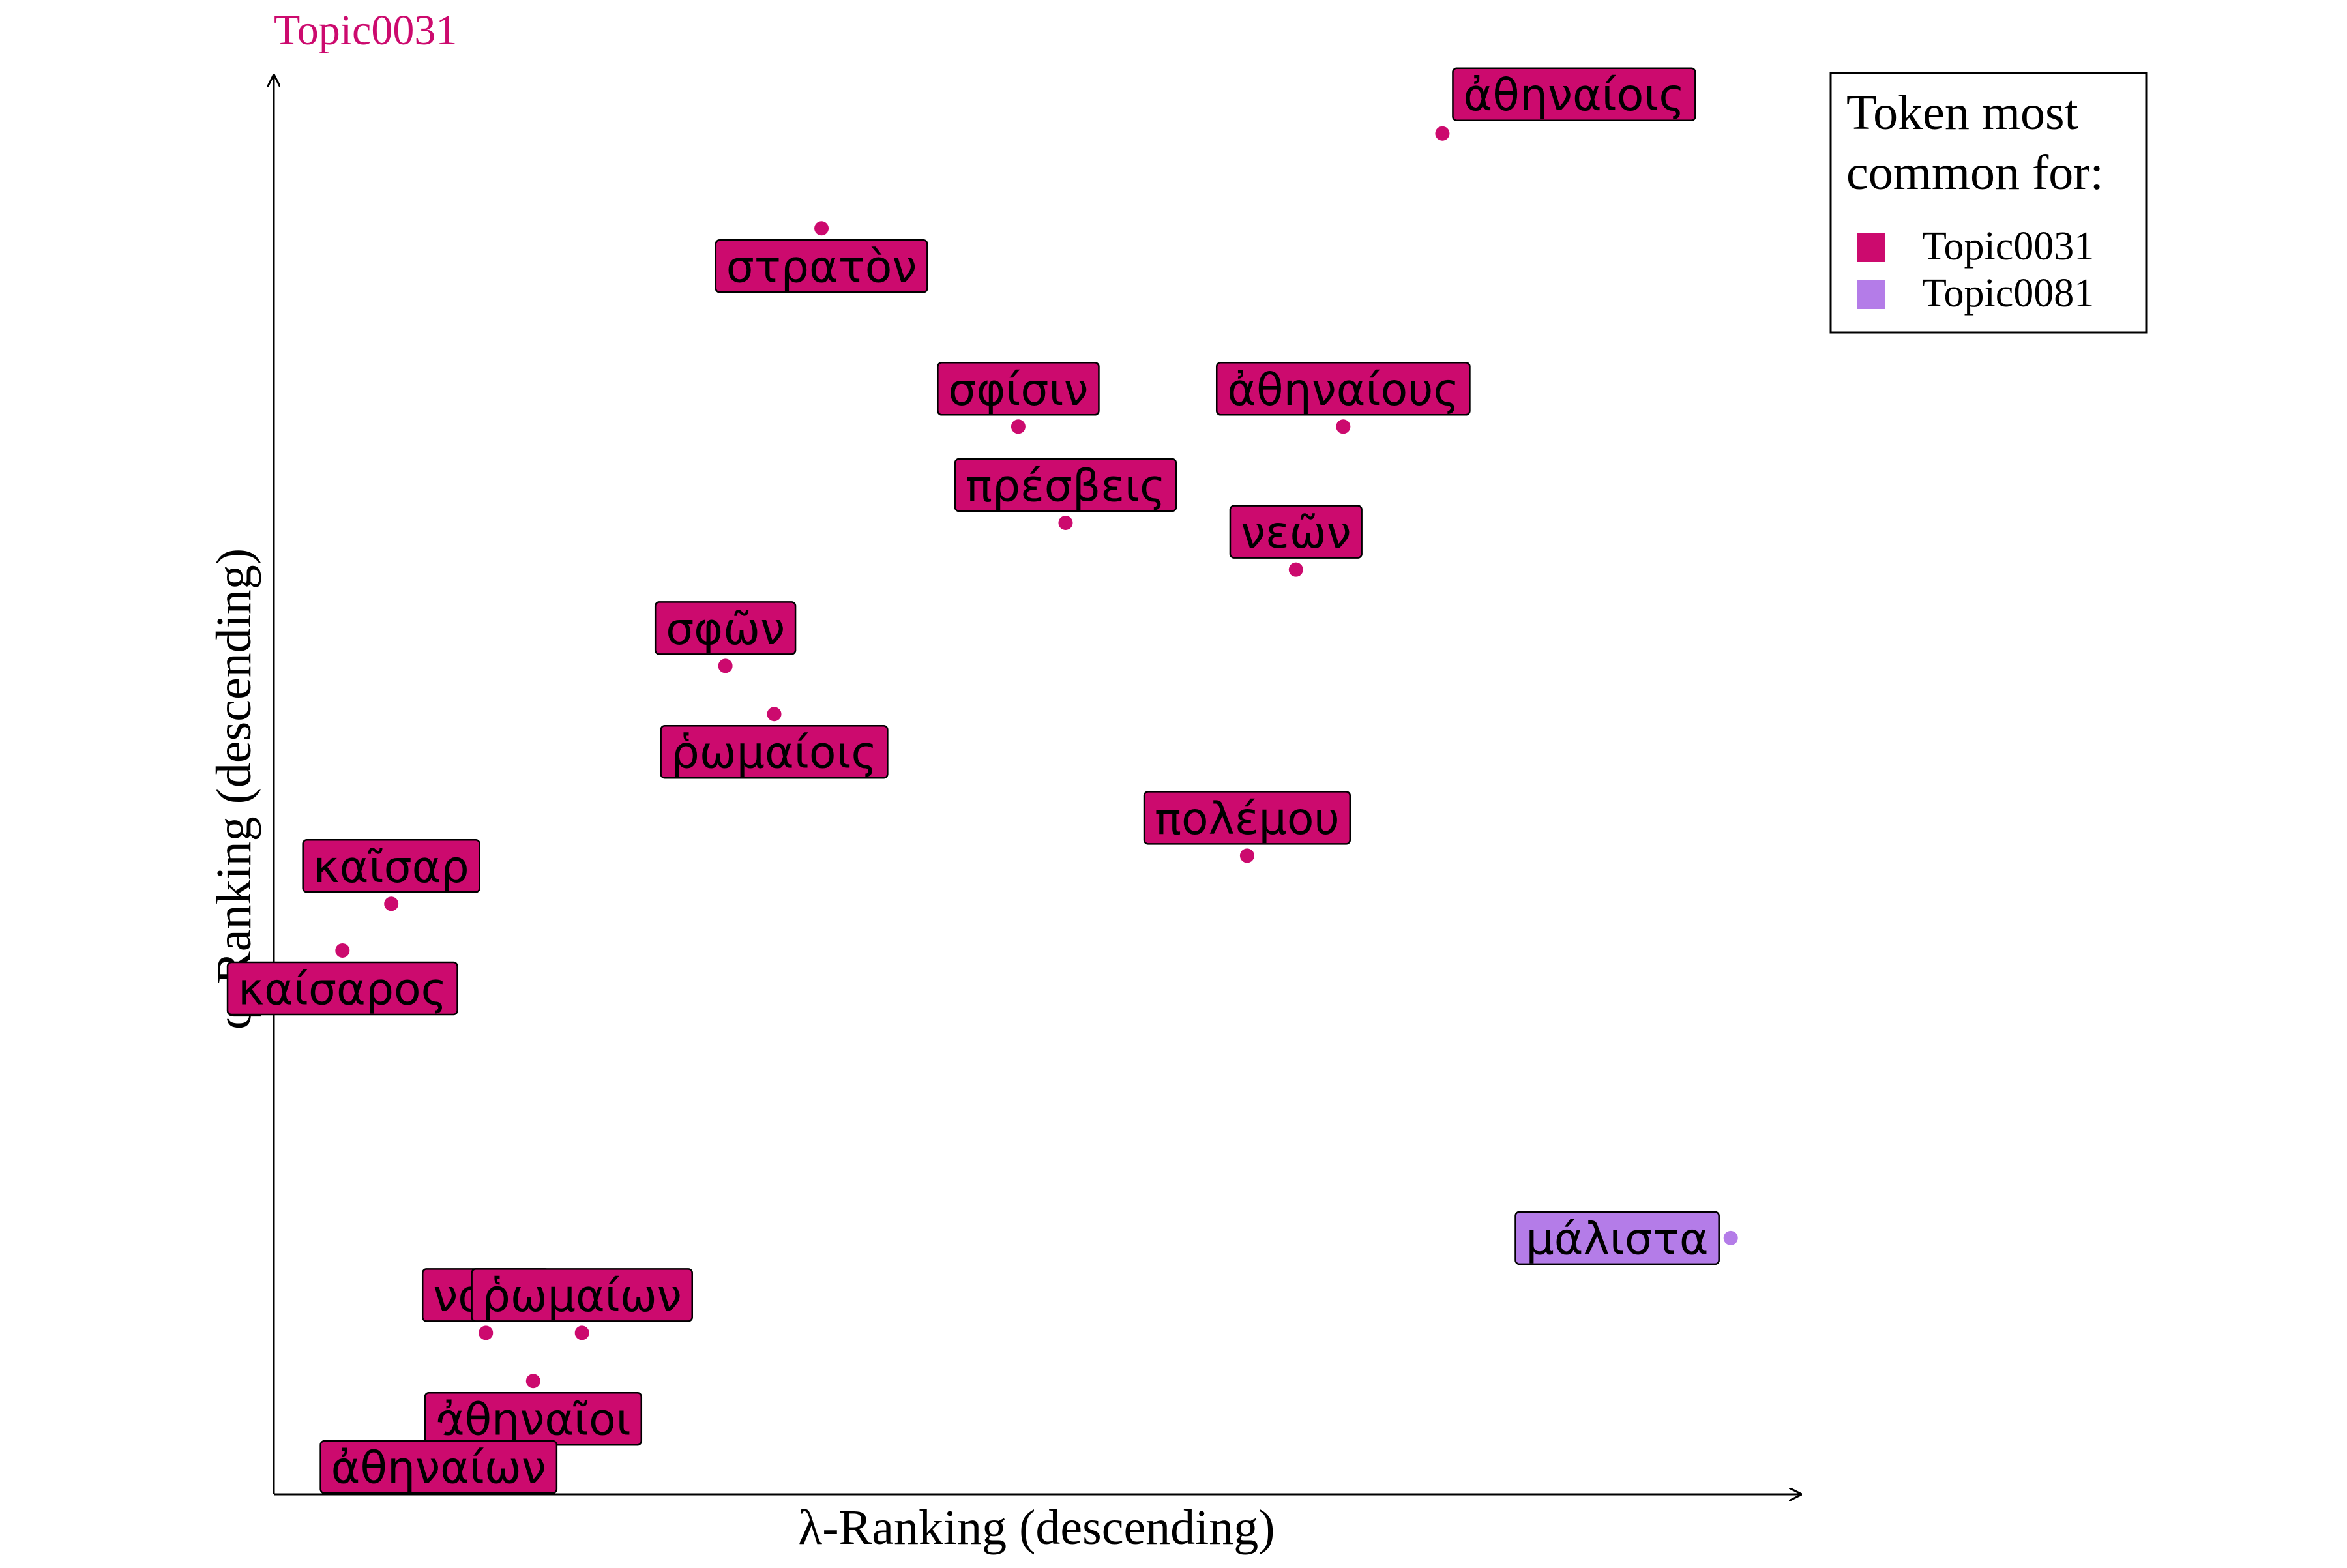 This screenshot has height=1568, width=2347. I want to click on data-point-14: ἀθηναῖοι, so click(533, 1410).